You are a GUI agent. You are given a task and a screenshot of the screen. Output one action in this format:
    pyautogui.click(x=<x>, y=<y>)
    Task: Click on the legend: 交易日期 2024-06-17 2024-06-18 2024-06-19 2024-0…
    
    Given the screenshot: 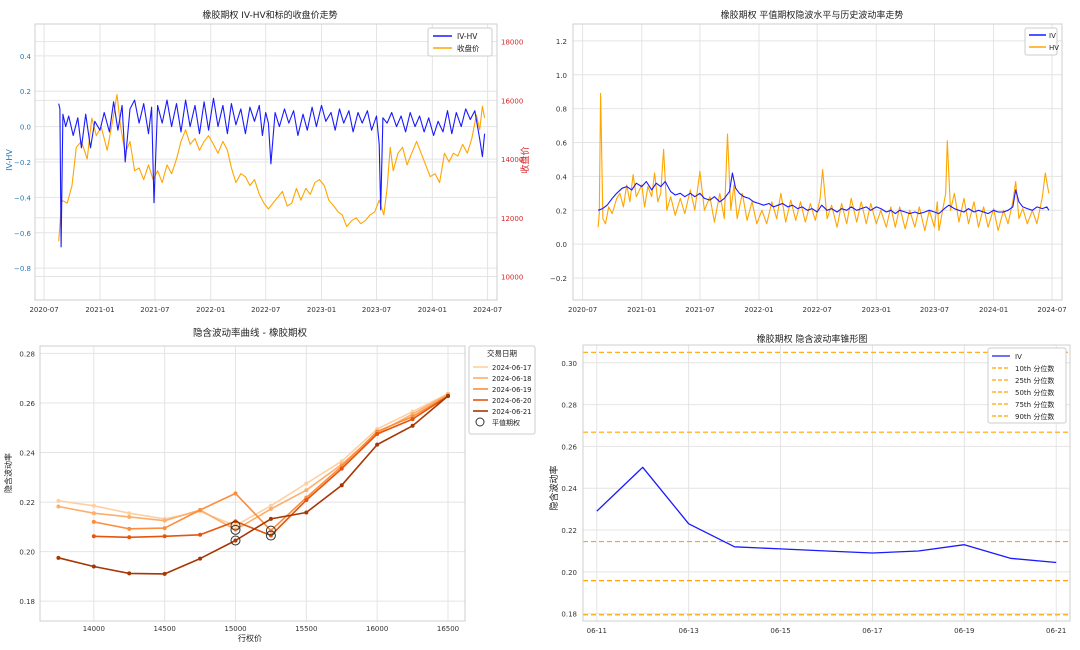 What is the action you would take?
    pyautogui.click(x=502, y=390)
    